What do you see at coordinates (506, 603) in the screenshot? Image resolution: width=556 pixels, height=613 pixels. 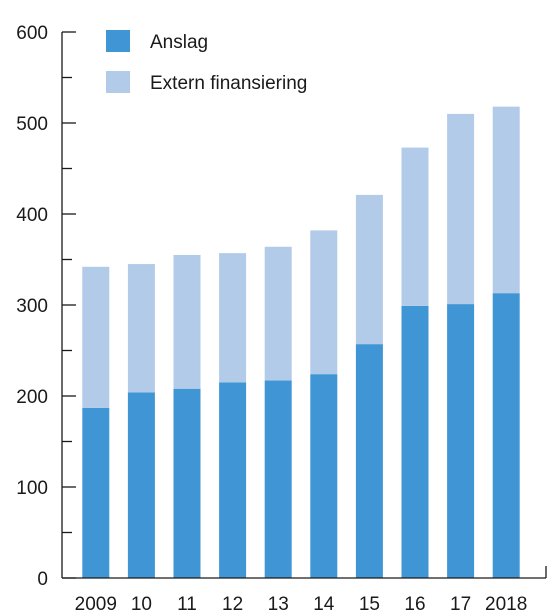 I see `x-tick-label: 2018` at bounding box center [506, 603].